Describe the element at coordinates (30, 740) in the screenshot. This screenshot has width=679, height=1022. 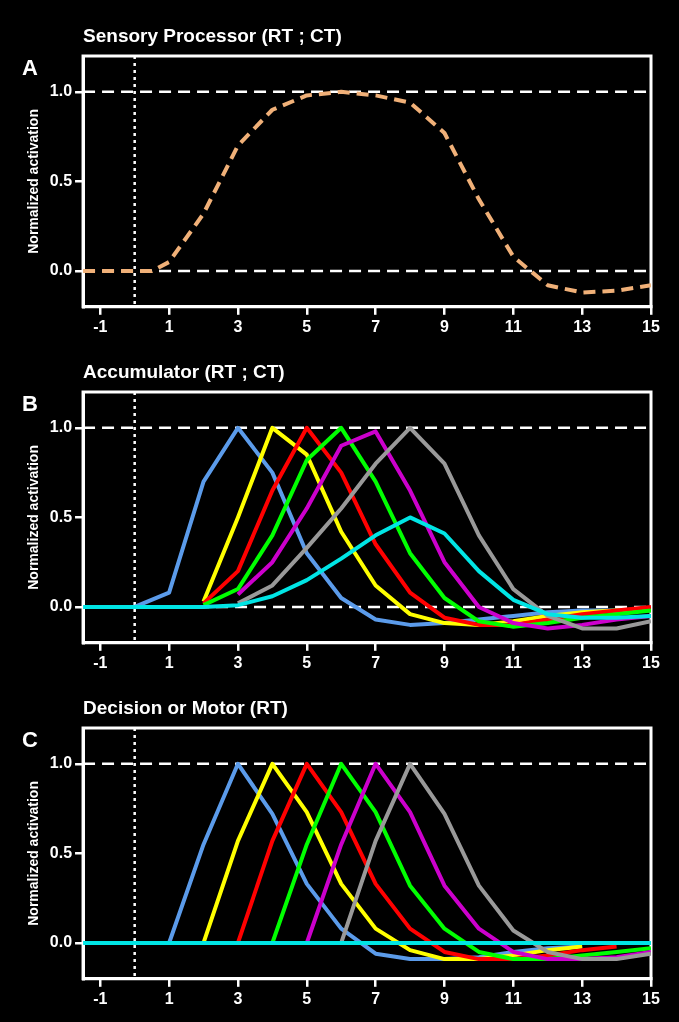
I see `text: C` at that location.